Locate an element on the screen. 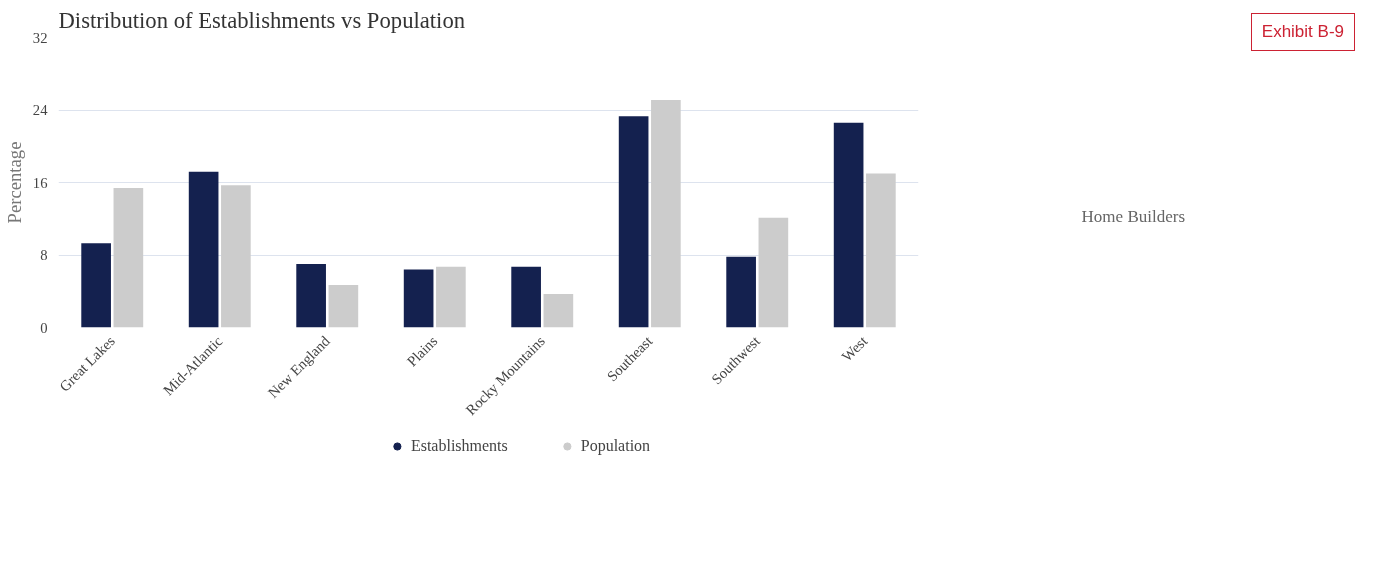 The image size is (1394, 575). legend-label: Population is located at coordinates (615, 446).